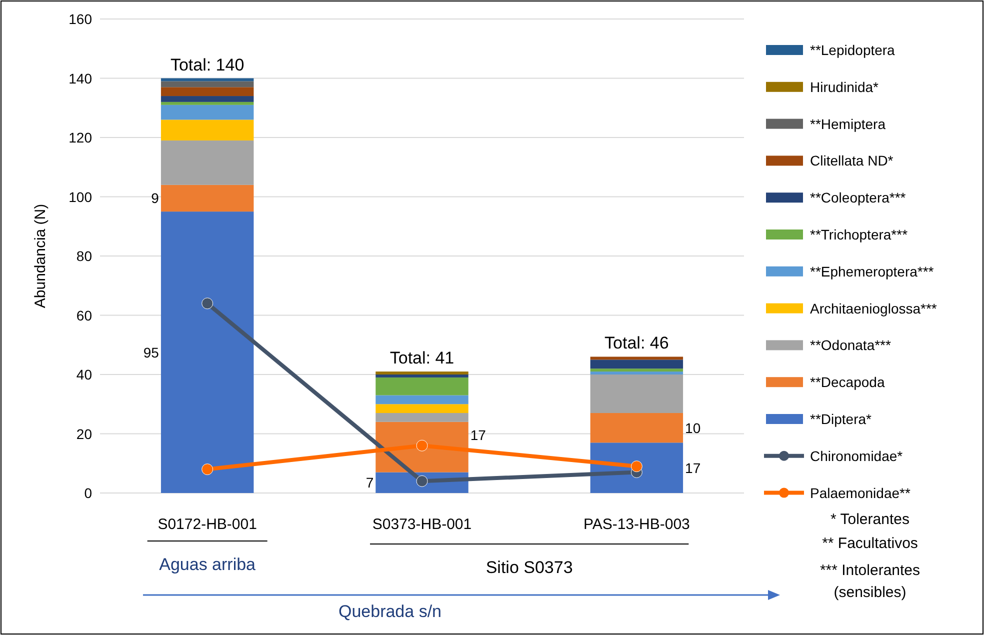 Image resolution: width=984 pixels, height=635 pixels. What do you see at coordinates (80, 138) in the screenshot?
I see `y-tick-label: 120` at bounding box center [80, 138].